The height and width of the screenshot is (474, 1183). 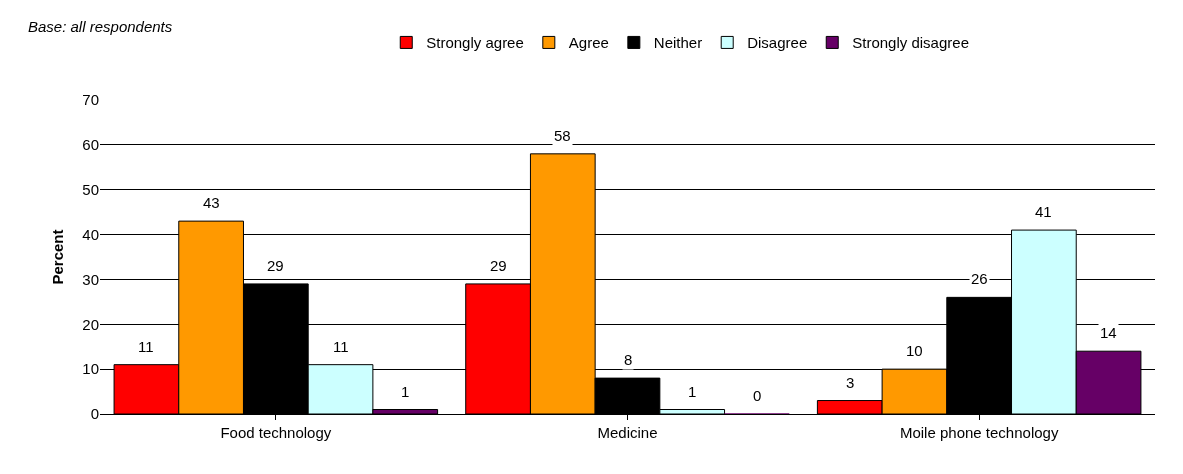 I want to click on y-tick-label: 10, so click(x=90, y=369).